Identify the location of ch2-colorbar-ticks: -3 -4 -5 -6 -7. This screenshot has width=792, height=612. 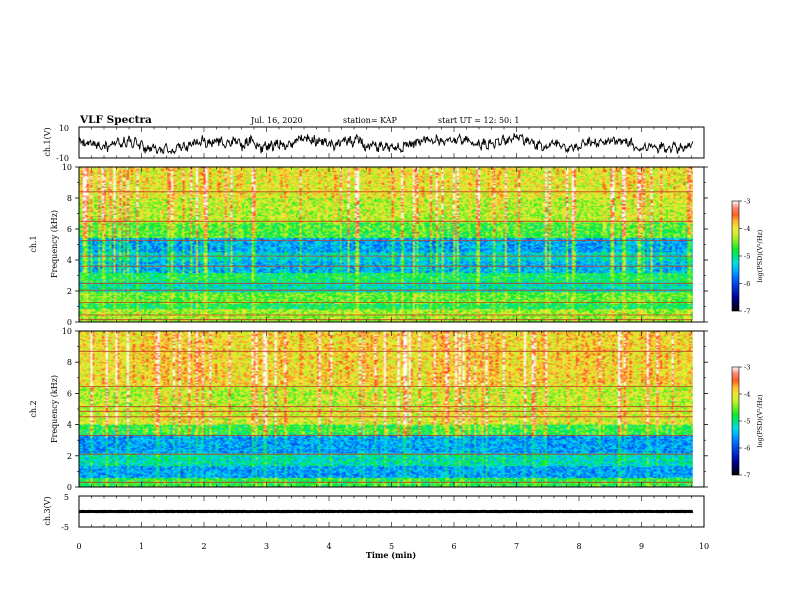
(744, 422).